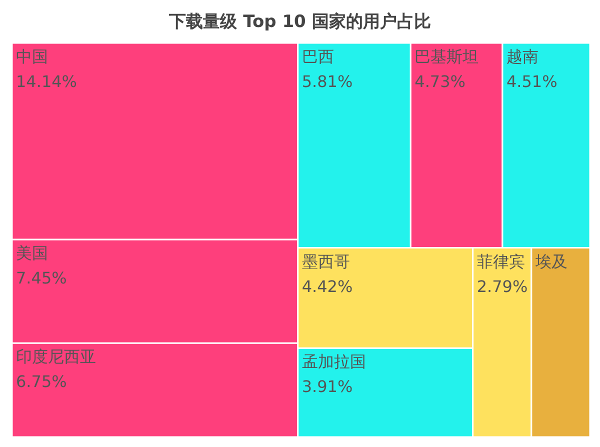  I want to click on data-label: 4.51%, so click(532, 81).